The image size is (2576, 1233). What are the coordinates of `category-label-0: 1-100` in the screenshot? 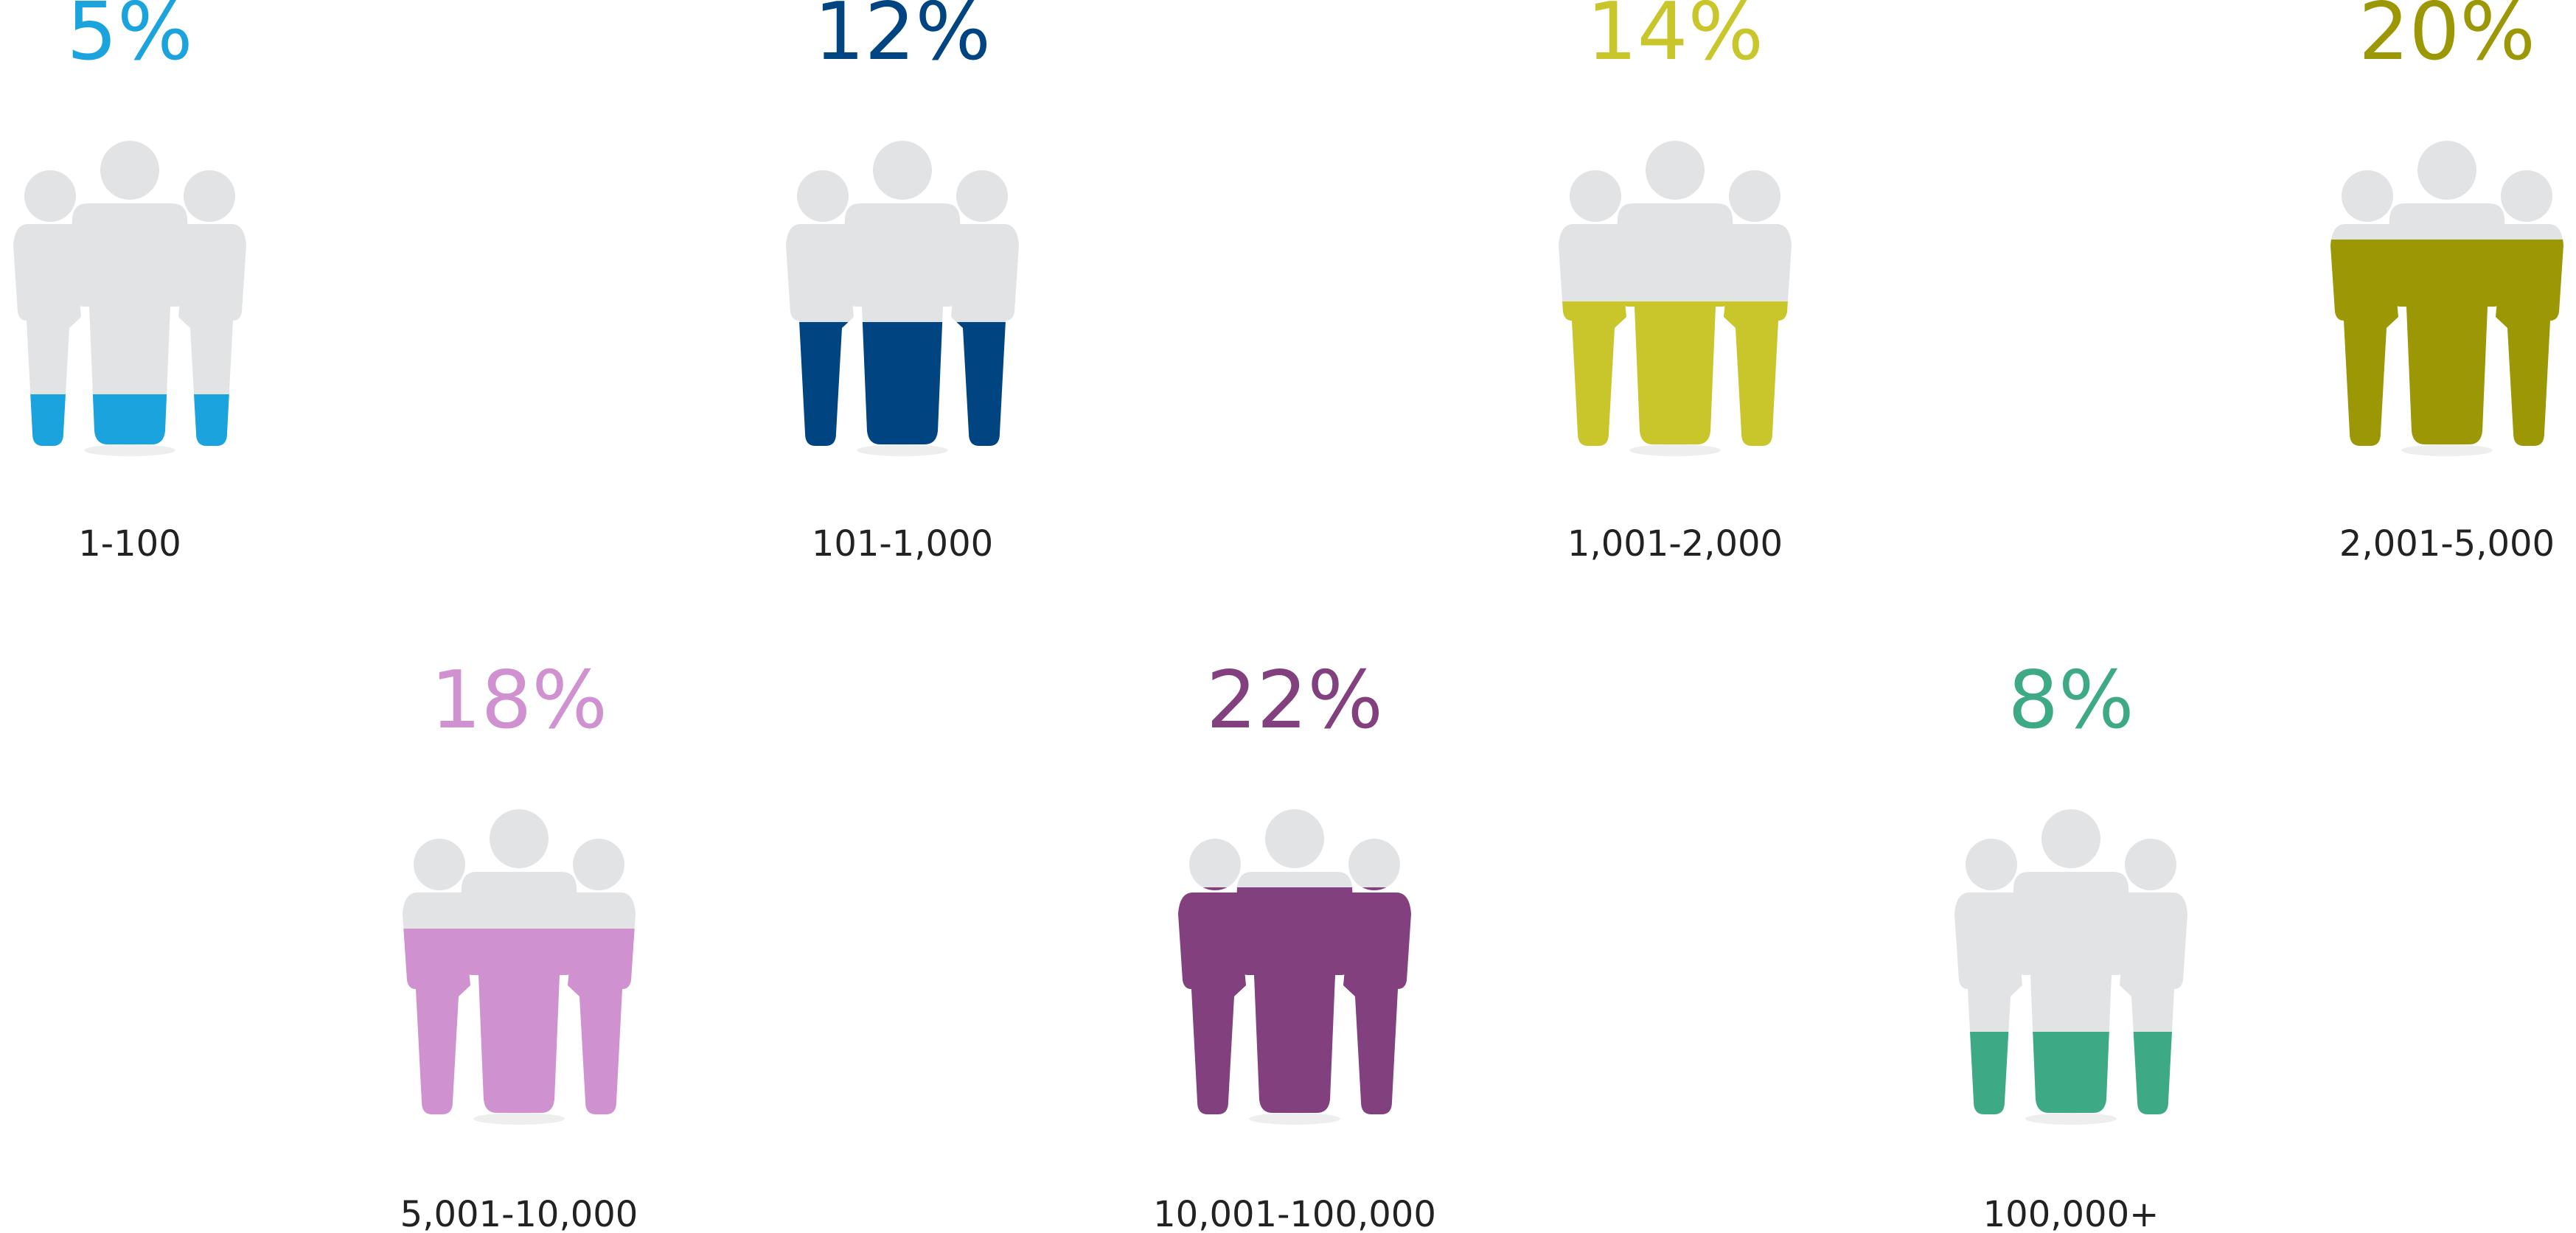 It's located at (130, 544).